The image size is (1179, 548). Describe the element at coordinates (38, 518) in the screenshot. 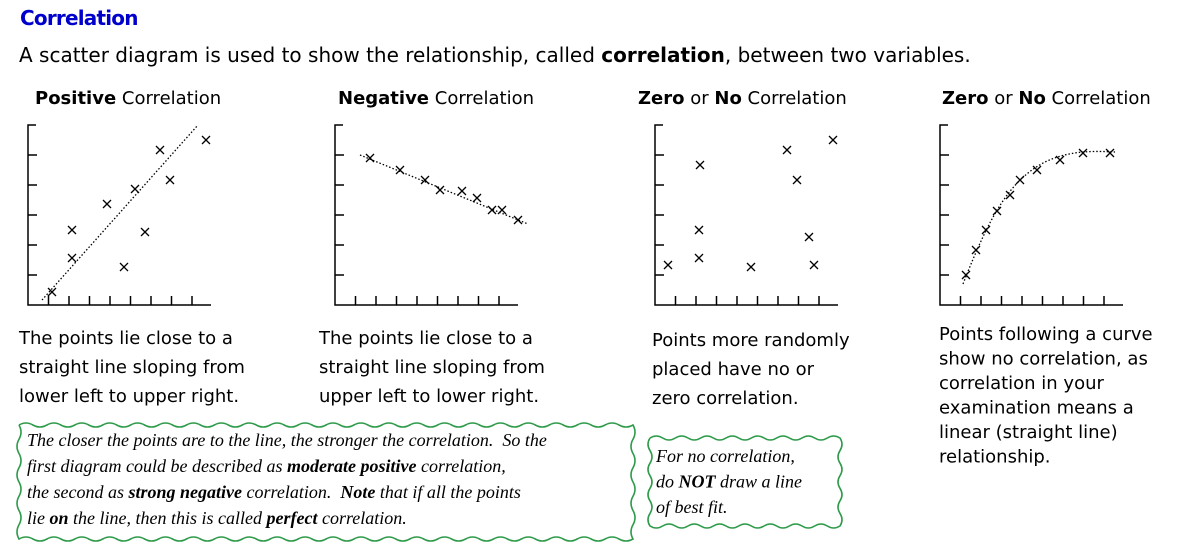

I see `text-run: lie` at that location.